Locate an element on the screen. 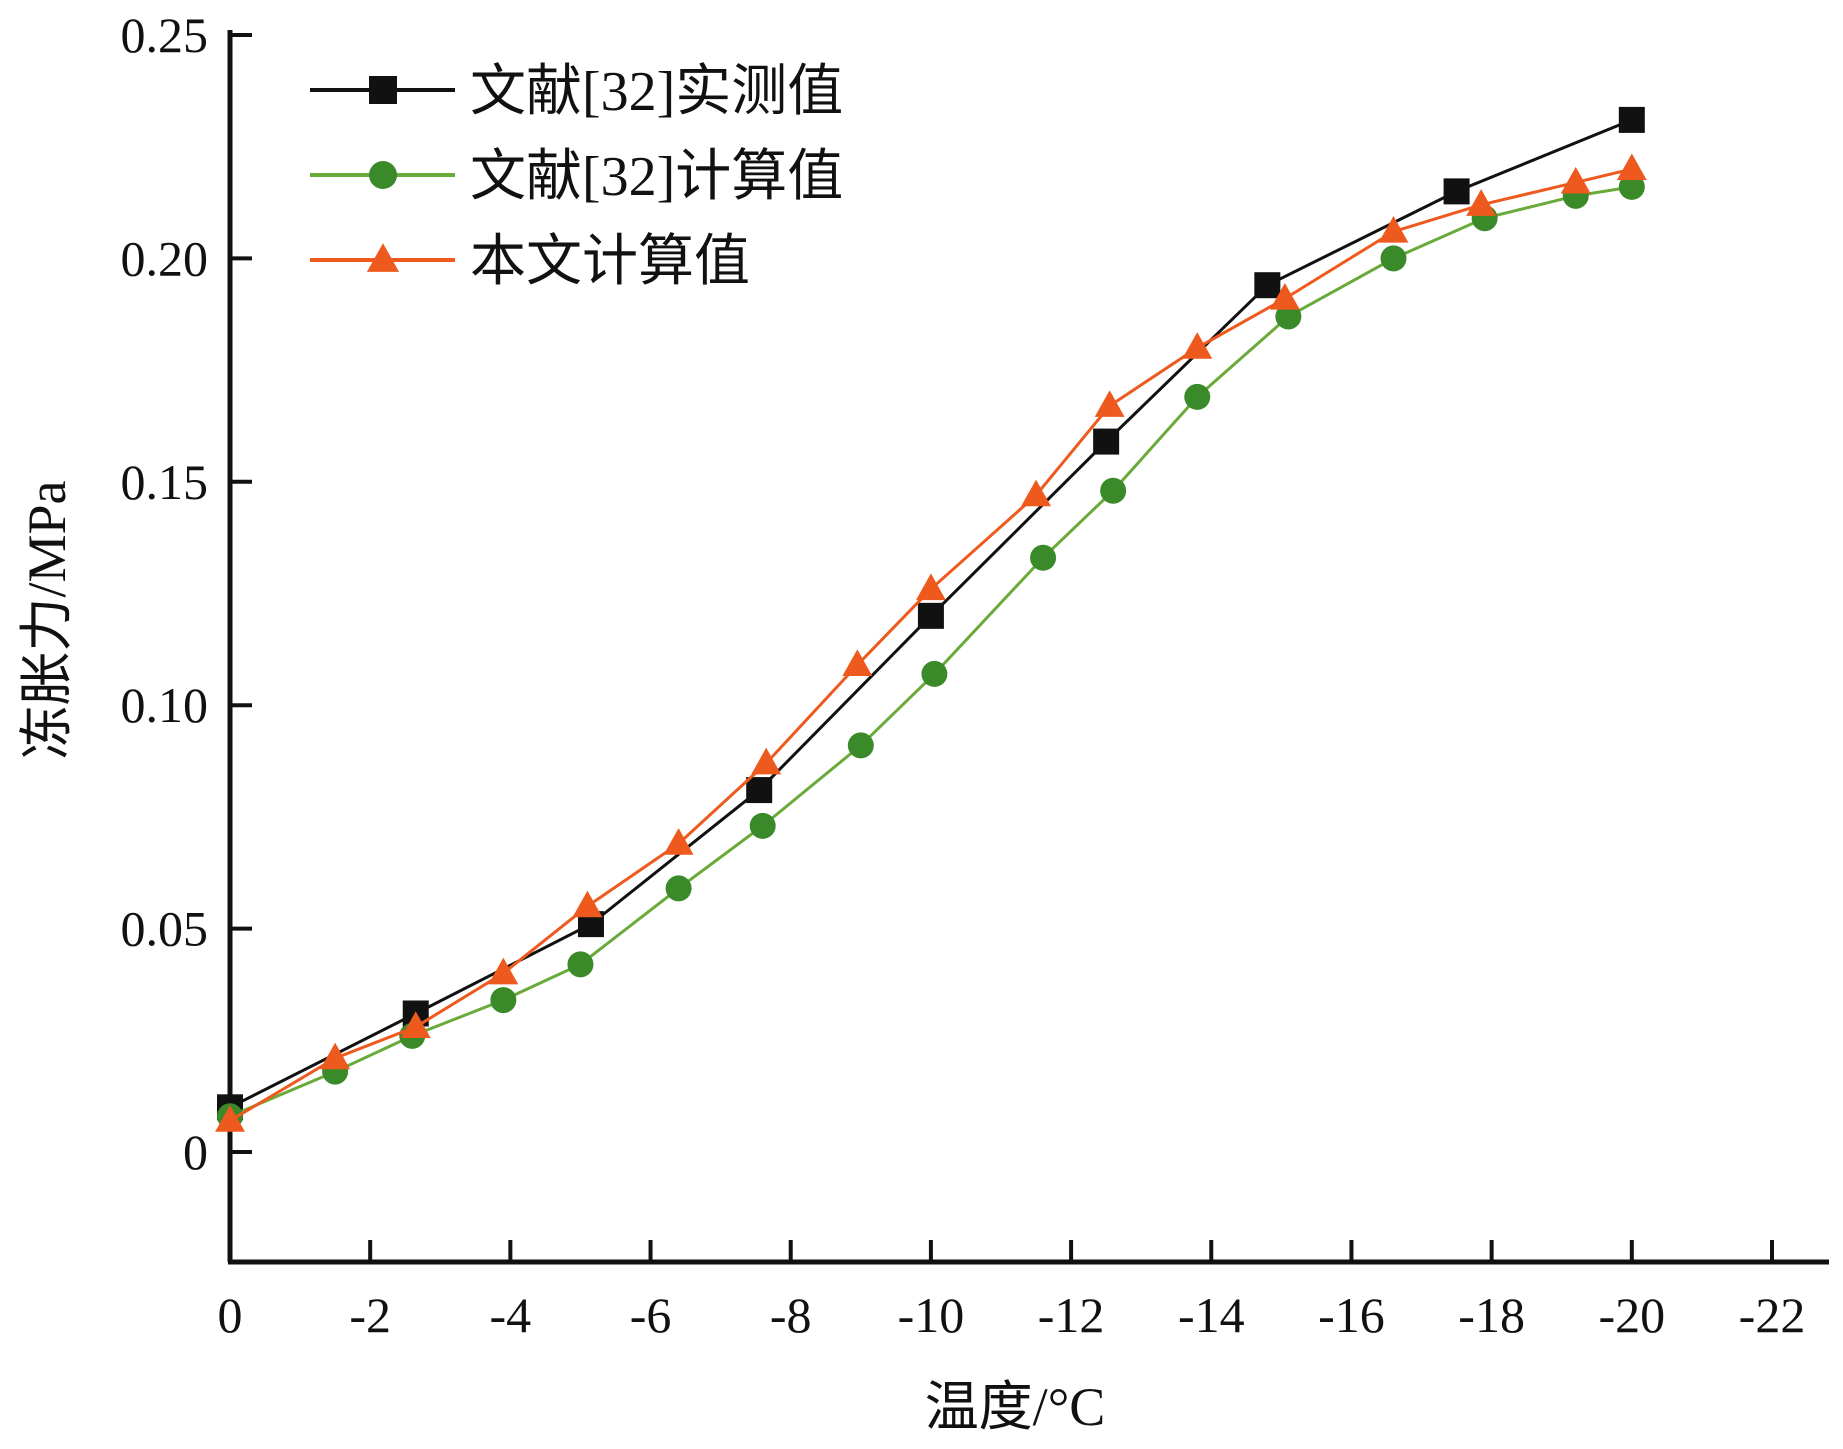 Image resolution: width=1843 pixels, height=1449 pixels. x-tick-label: -6 is located at coordinates (651, 1315).